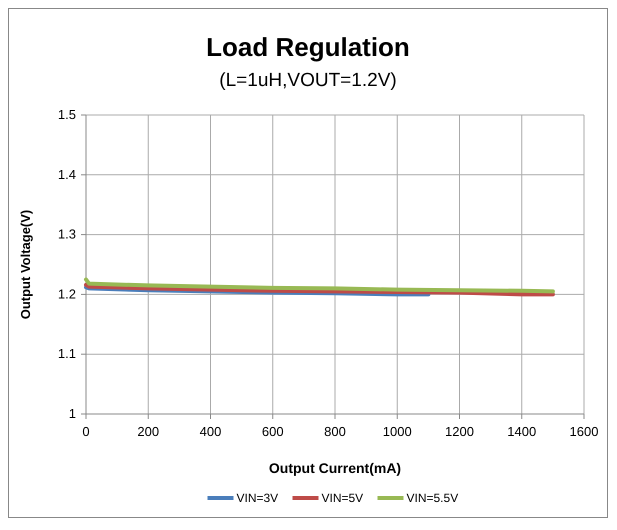  What do you see at coordinates (308, 80) in the screenshot?
I see `chart-subtitle: (L=1uH,VOUT=1.2V)` at bounding box center [308, 80].